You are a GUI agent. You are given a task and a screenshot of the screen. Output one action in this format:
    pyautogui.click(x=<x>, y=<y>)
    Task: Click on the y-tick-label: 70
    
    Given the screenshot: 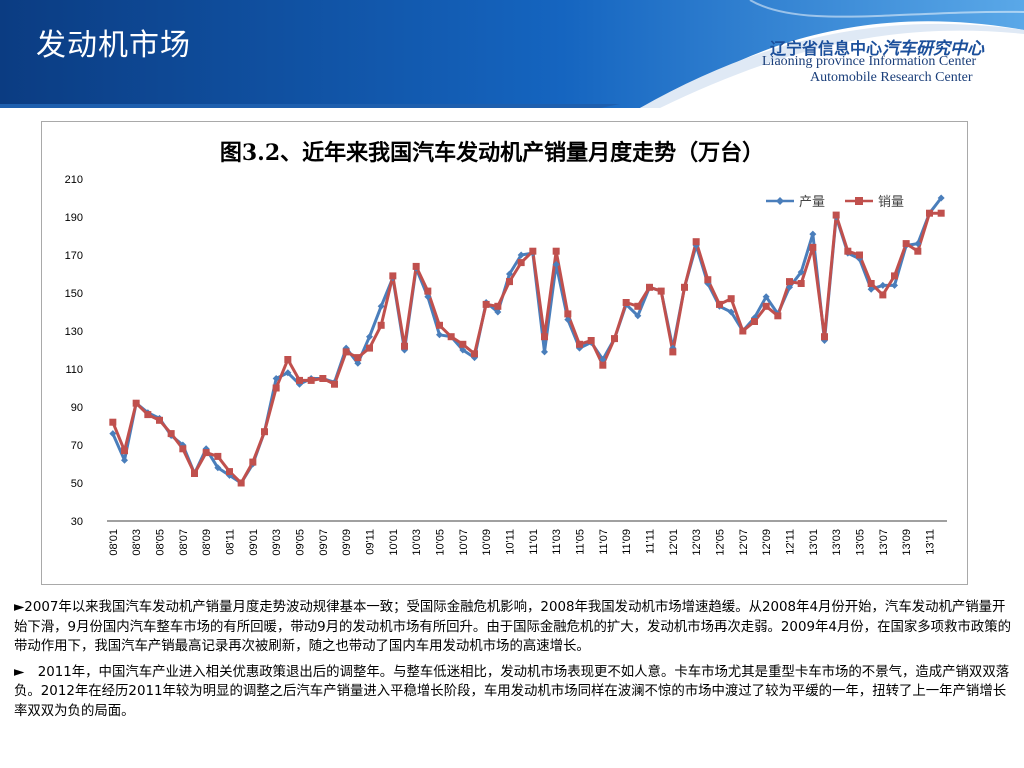 What is the action you would take?
    pyautogui.click(x=77, y=446)
    